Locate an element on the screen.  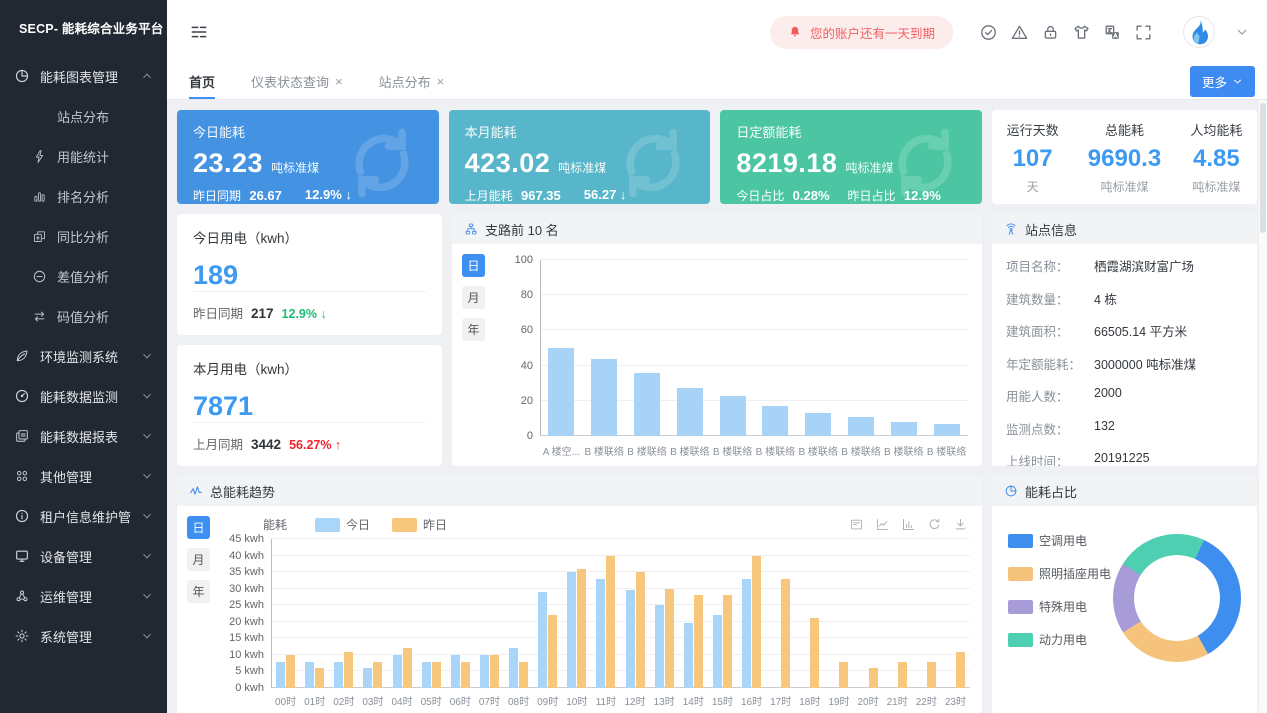
legend-item-昨日: 昨日 is located at coordinates (419, 524).